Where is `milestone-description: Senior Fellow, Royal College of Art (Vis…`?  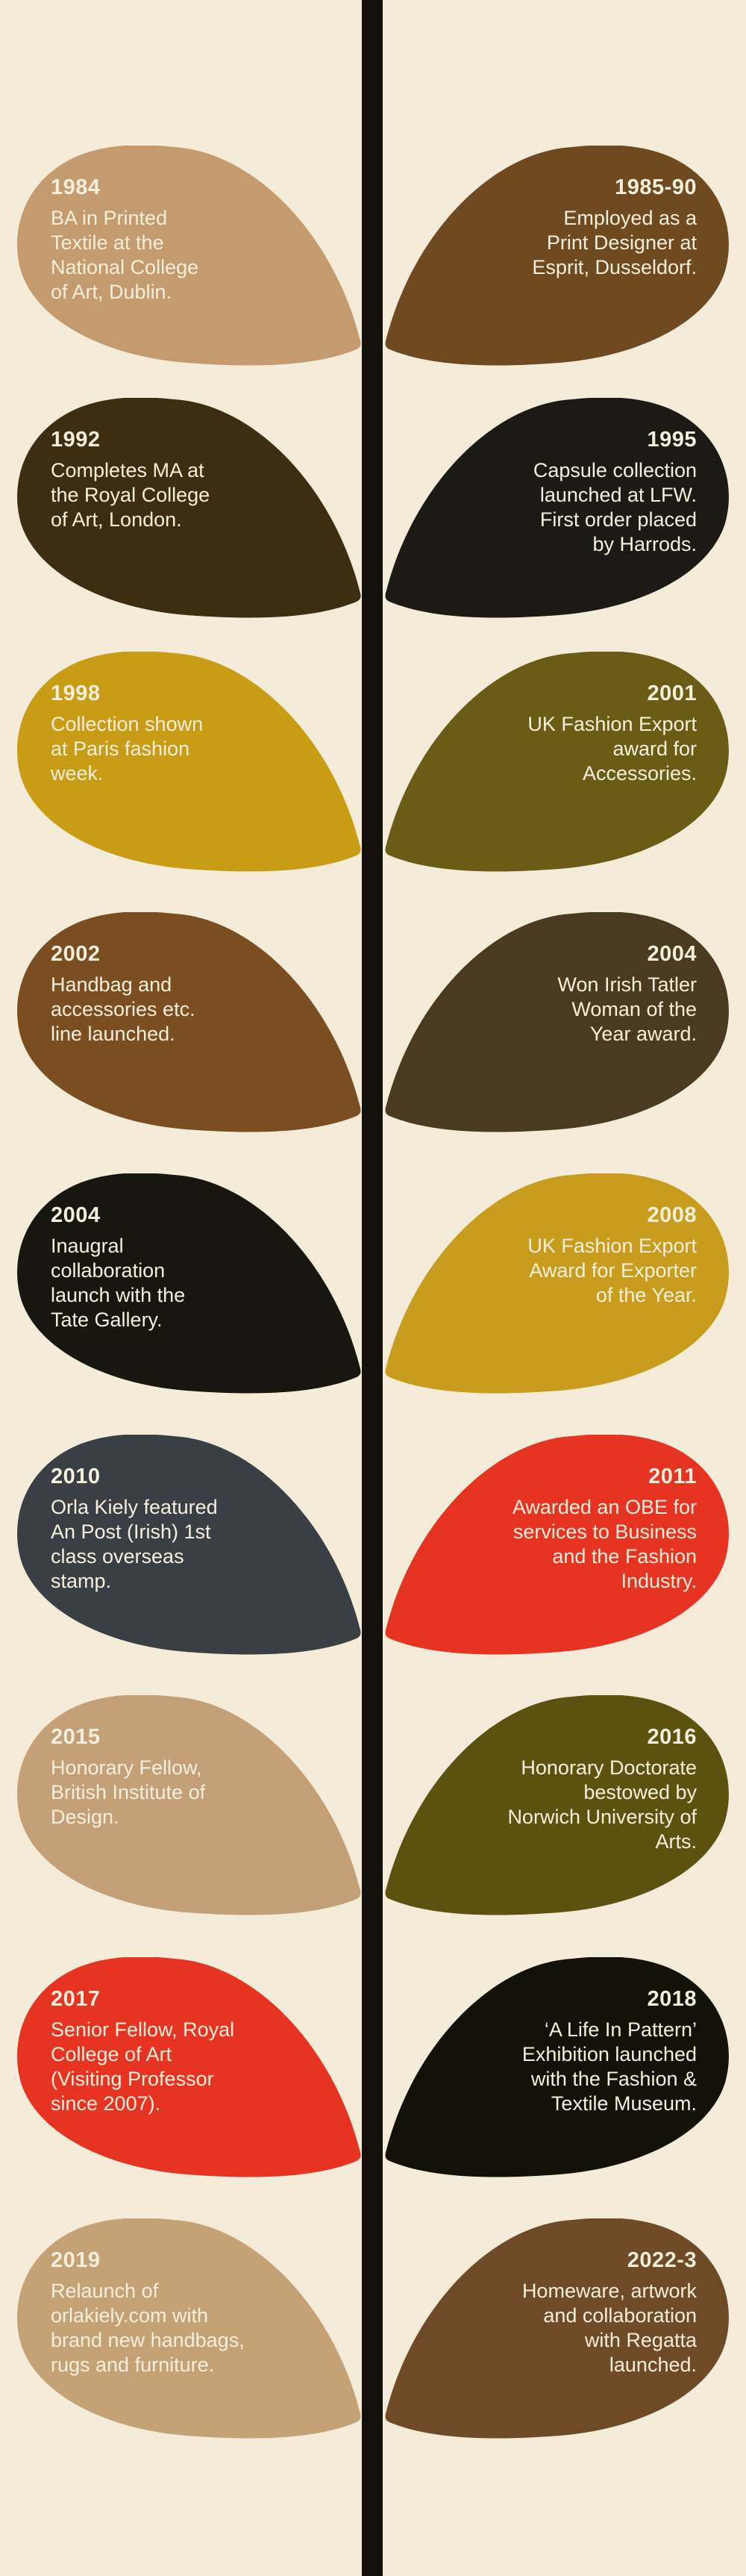
milestone-description: Senior Fellow, Royal College of Art (Vis… is located at coordinates (143, 2066).